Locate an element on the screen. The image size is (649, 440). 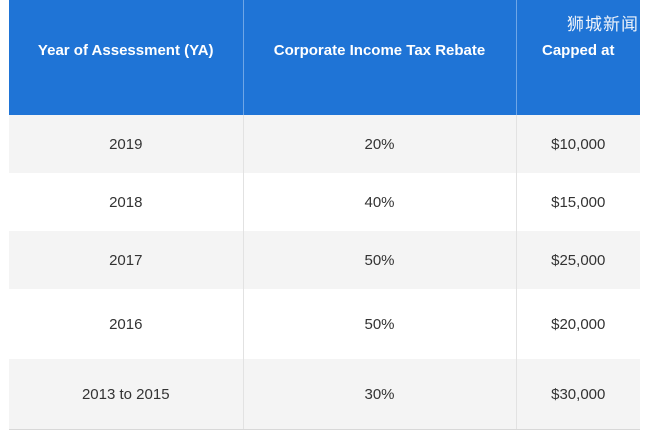
cell-cap: $25,000 is located at coordinates (578, 260).